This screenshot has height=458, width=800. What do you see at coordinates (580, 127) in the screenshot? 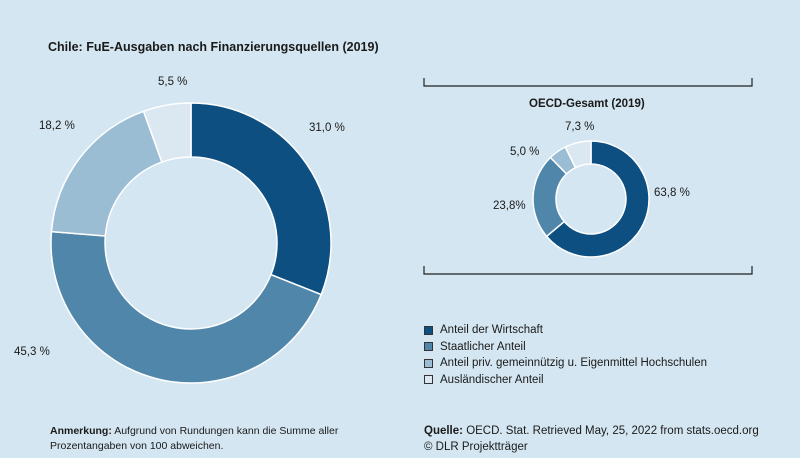
I see `oecd-label-ausland: 7,3 %` at bounding box center [580, 127].